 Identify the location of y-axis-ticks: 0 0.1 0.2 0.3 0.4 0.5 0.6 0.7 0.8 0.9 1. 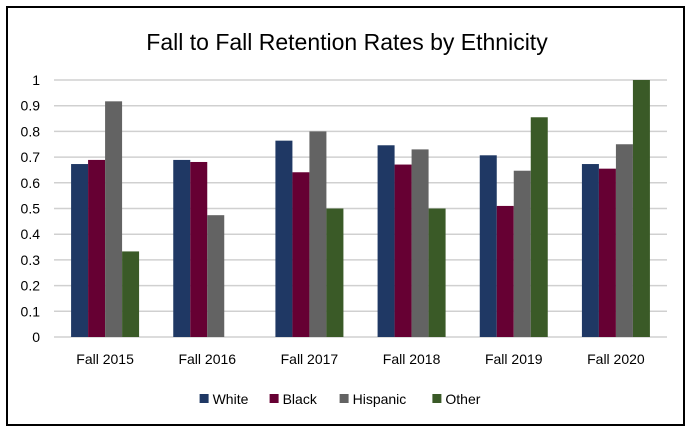
(31, 208).